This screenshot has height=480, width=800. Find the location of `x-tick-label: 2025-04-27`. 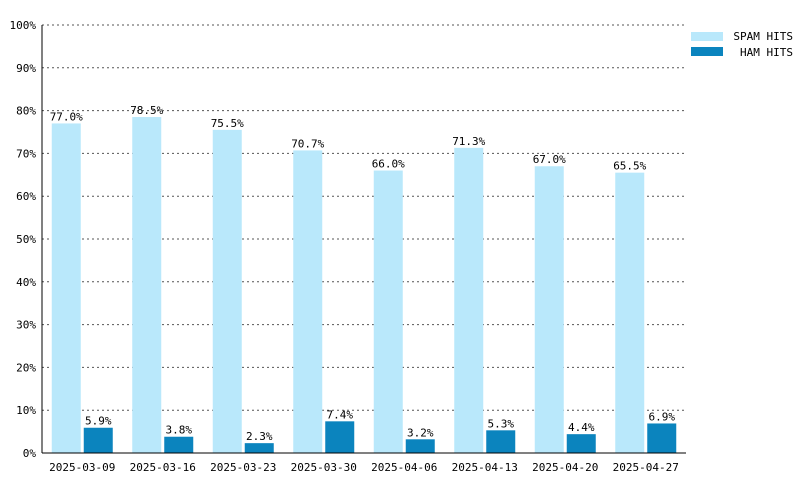

x-tick-label: 2025-04-27 is located at coordinates (646, 467).